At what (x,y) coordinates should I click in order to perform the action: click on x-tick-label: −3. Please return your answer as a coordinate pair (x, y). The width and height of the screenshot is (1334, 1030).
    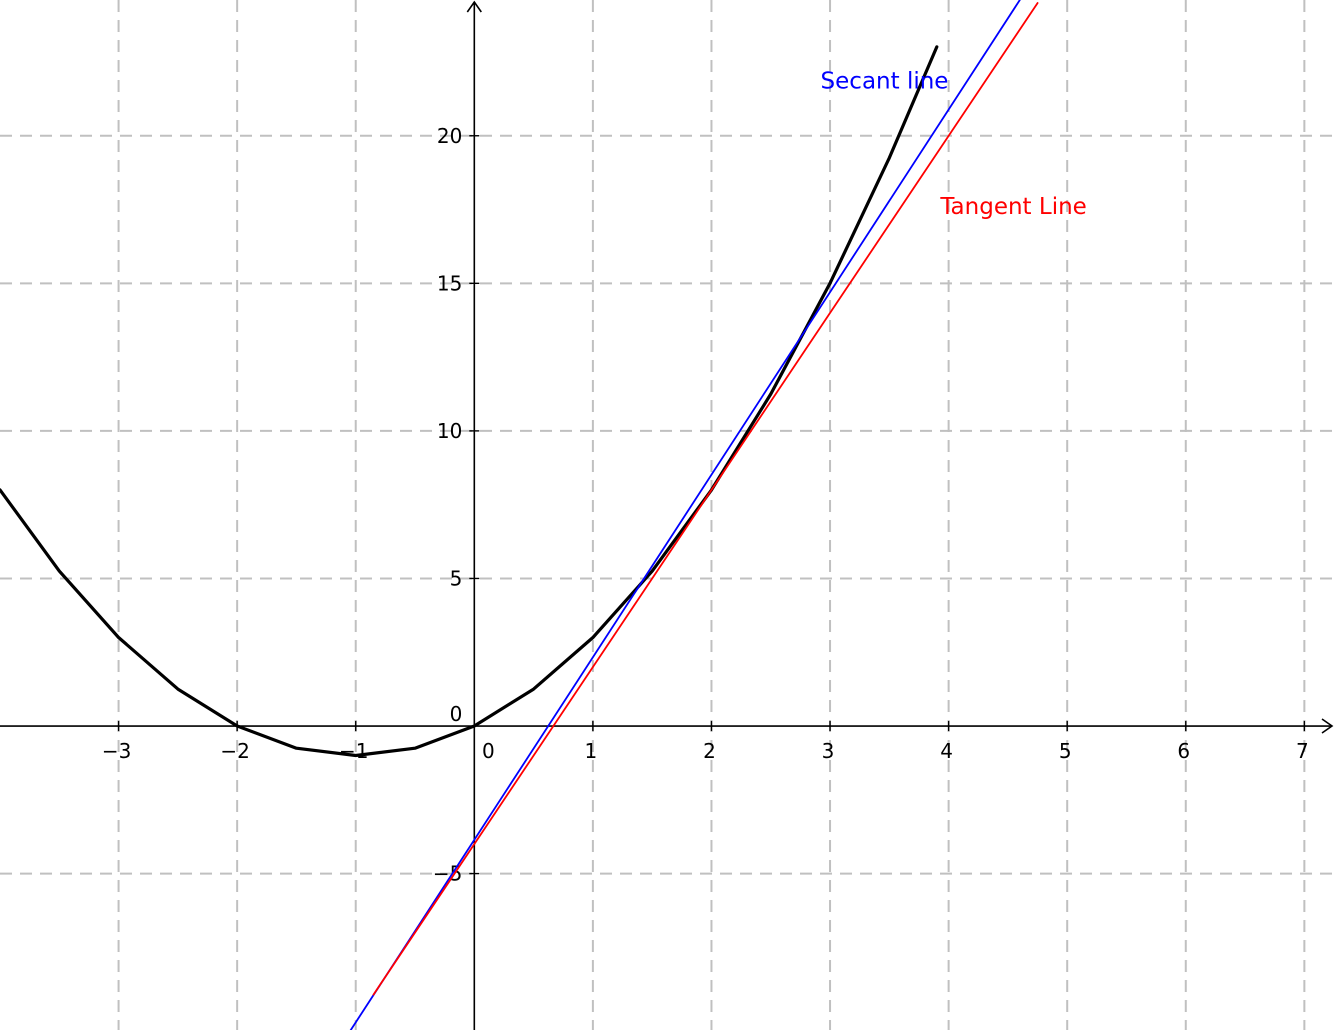
    Looking at the image, I should click on (116, 751).